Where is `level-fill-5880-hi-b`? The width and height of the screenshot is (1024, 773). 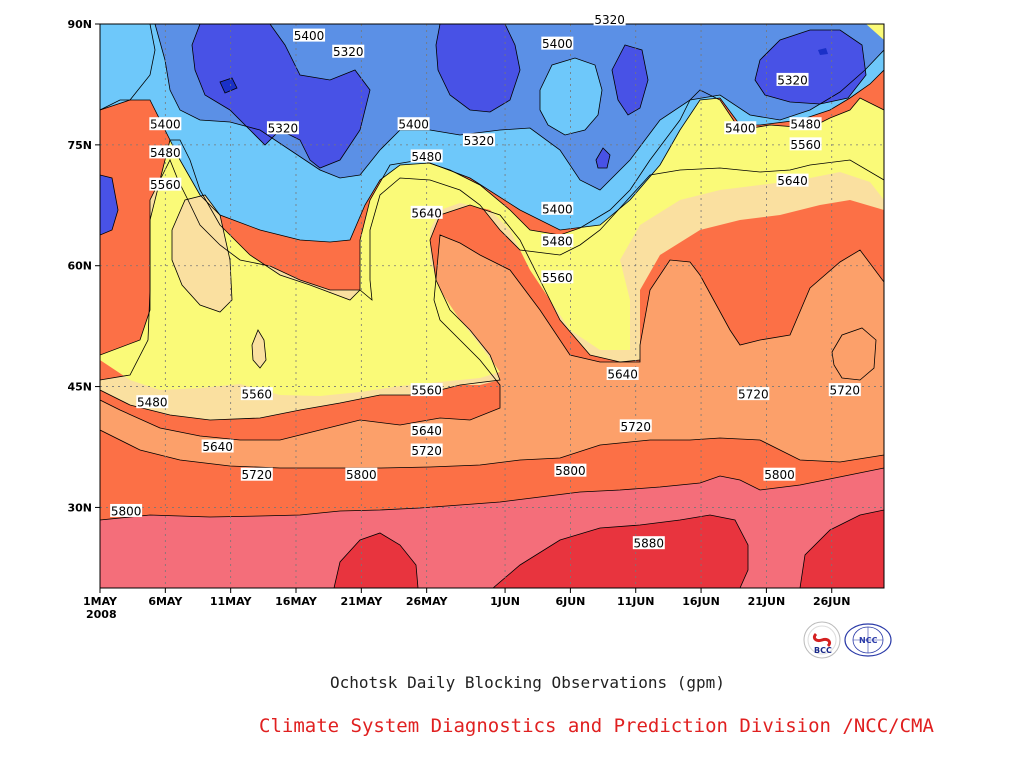 level-fill-5880-hi-b is located at coordinates (620, 551).